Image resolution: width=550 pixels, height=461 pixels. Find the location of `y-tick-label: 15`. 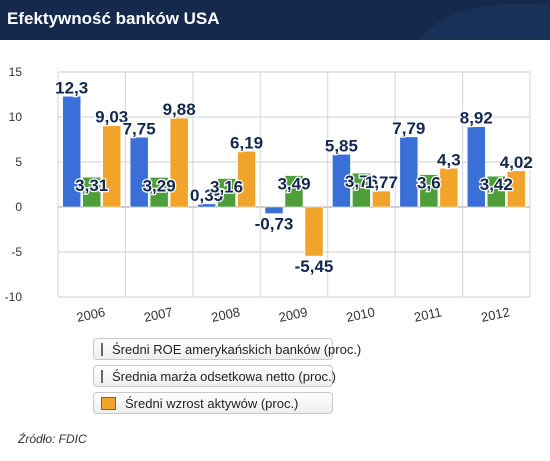

y-tick-label: 15 is located at coordinates (16, 72).